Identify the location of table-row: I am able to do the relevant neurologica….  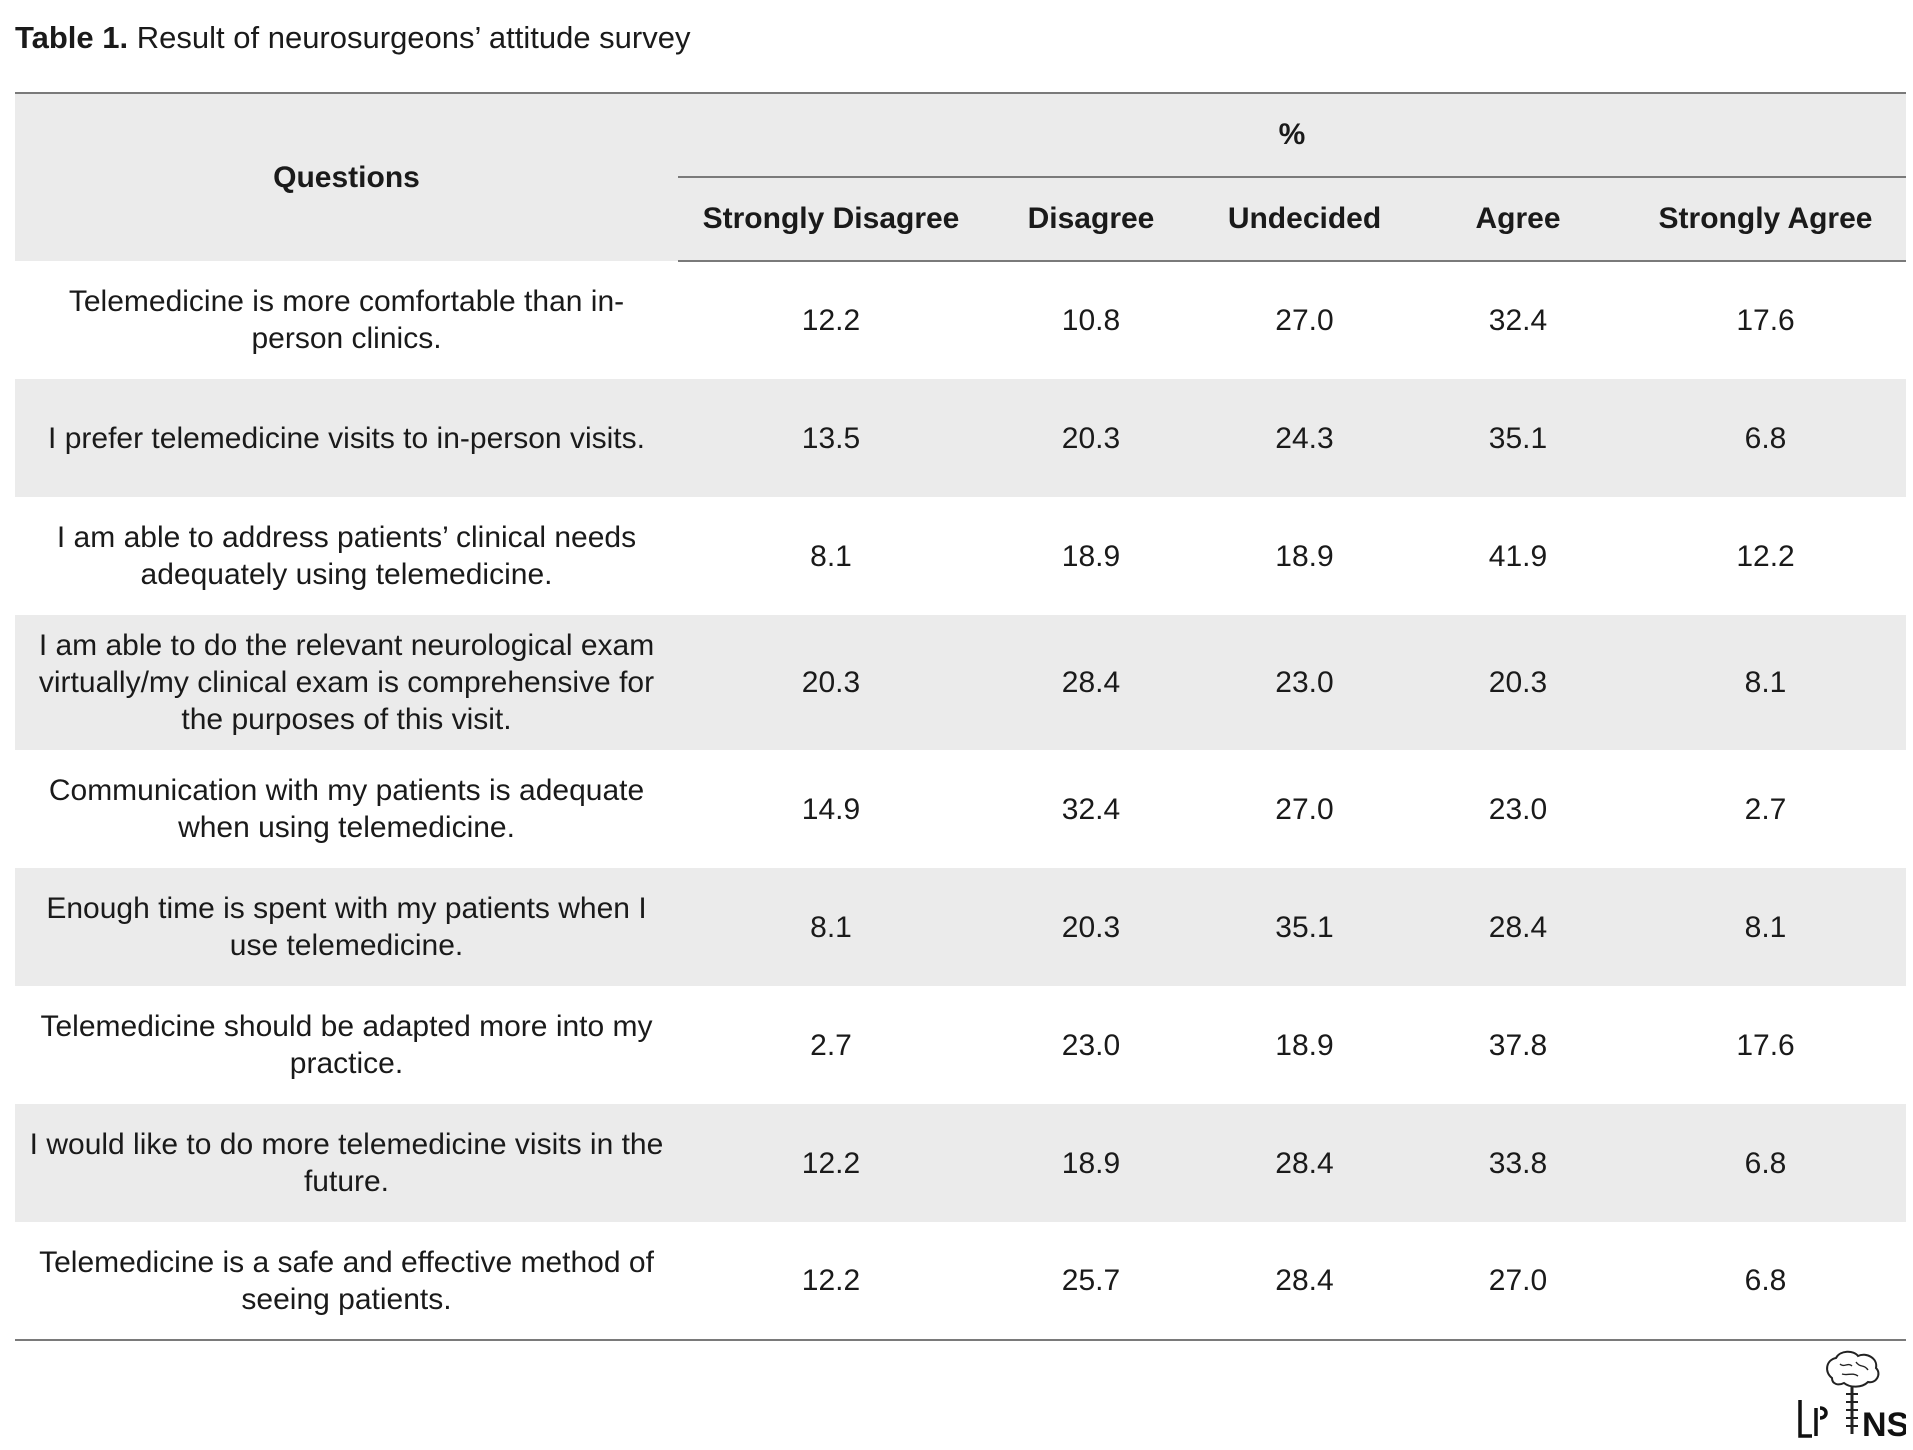
(961, 682).